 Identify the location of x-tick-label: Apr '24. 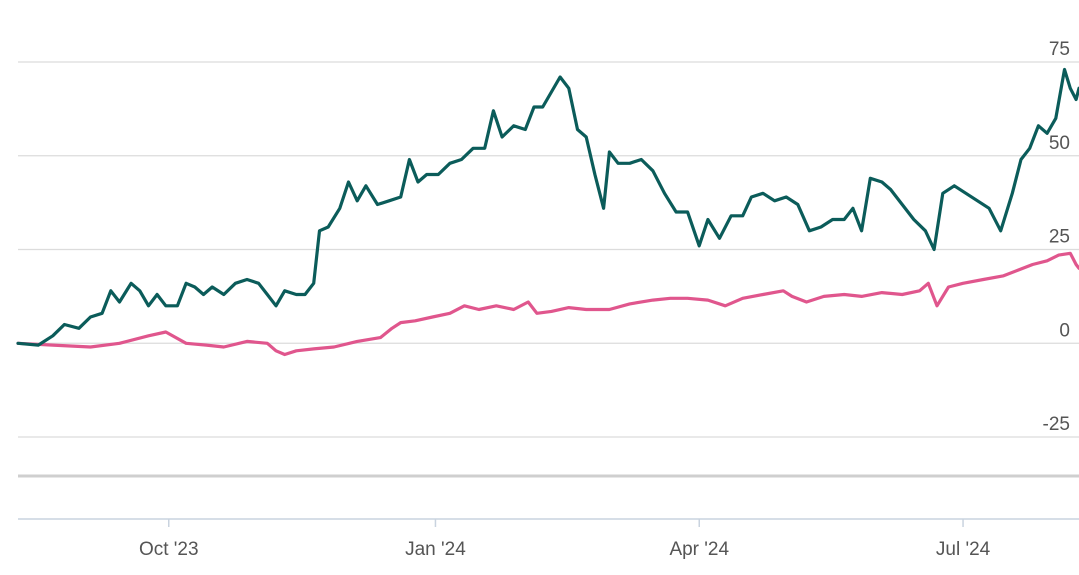
(699, 549).